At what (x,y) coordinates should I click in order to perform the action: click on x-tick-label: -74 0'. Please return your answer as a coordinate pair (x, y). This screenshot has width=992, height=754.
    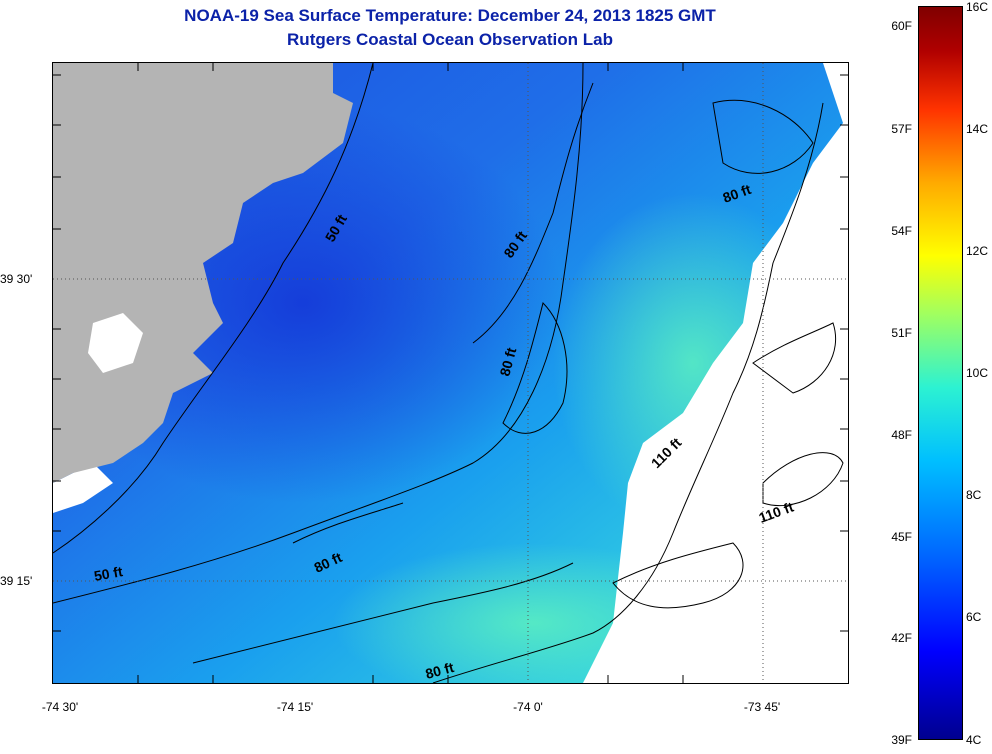
    Looking at the image, I should click on (528, 707).